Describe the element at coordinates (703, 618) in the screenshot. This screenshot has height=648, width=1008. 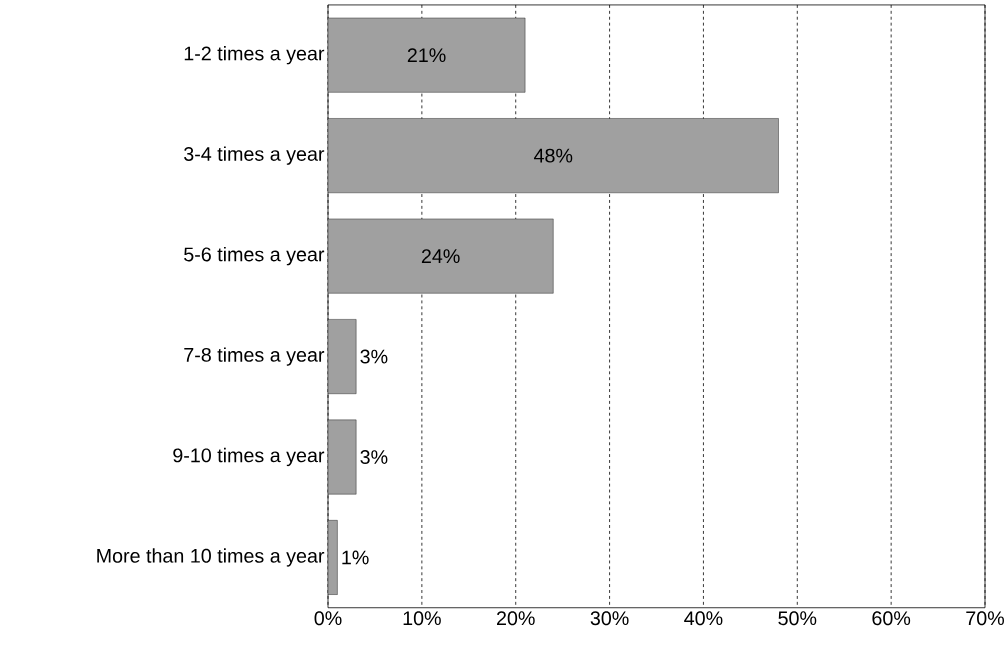
I see `x-tick-label: 40%` at that location.